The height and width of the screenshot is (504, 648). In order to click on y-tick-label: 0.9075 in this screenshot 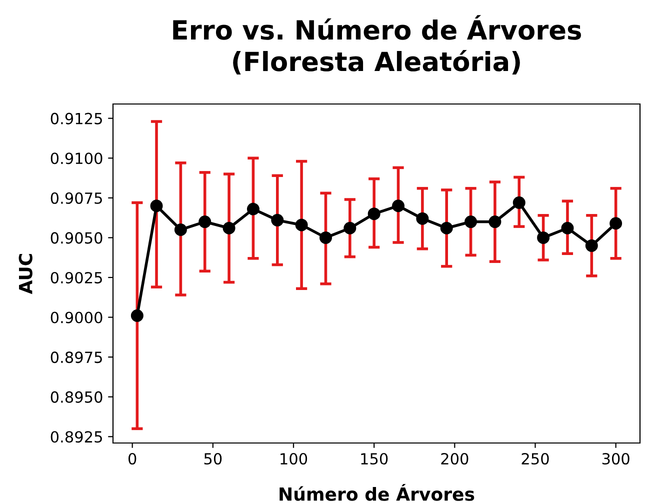, I will do `click(76, 198)`.